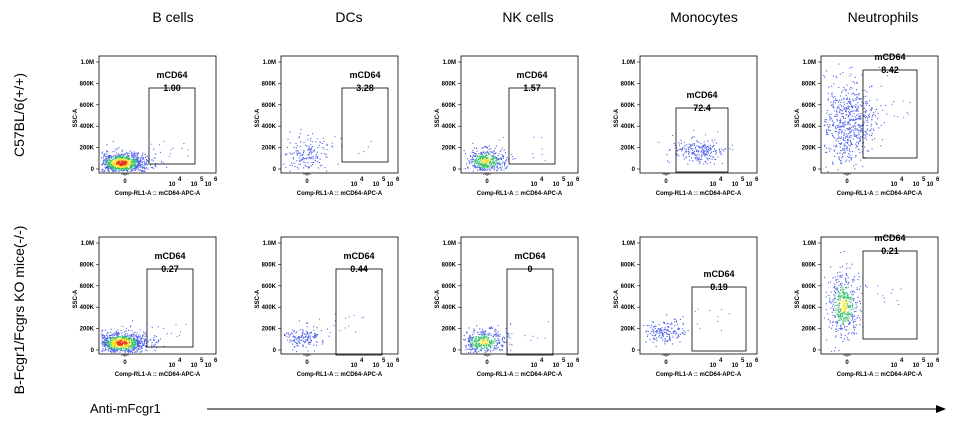  What do you see at coordinates (628, 330) in the screenshot?
I see `y-tick-label: 200K` at bounding box center [628, 330].